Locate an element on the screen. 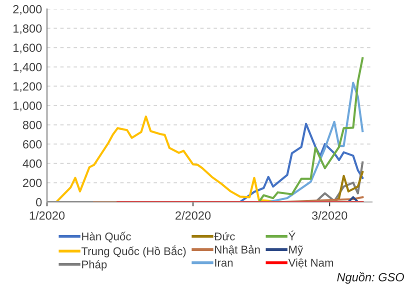  legend-label: Hàn Quốc is located at coordinates (106, 237).